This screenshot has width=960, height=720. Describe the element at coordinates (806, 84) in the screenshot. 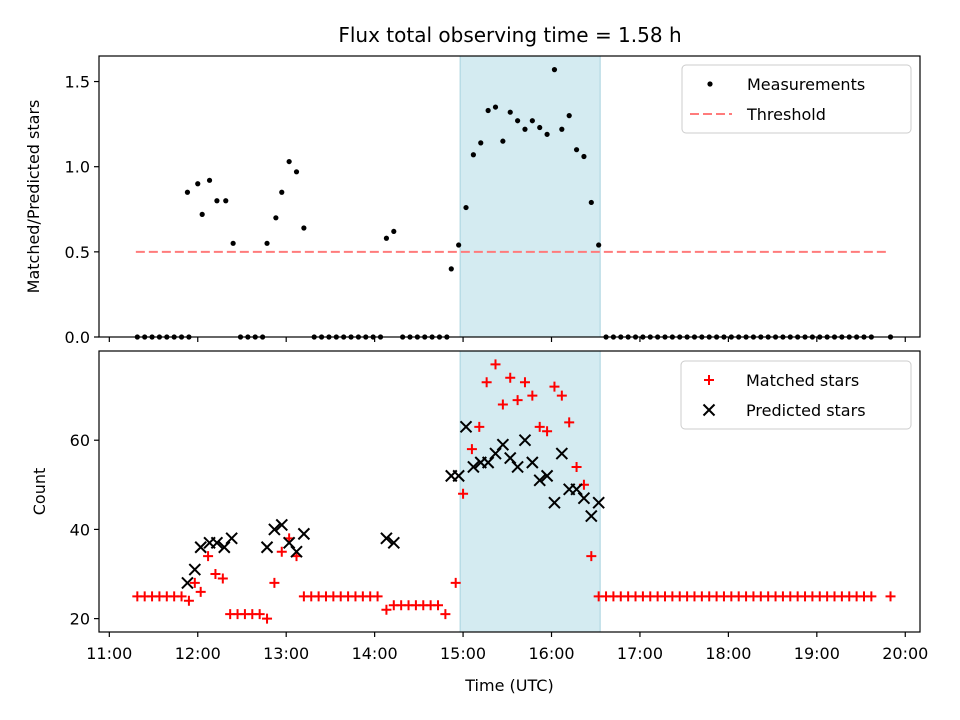

I see `legend-label: Measurements` at that location.